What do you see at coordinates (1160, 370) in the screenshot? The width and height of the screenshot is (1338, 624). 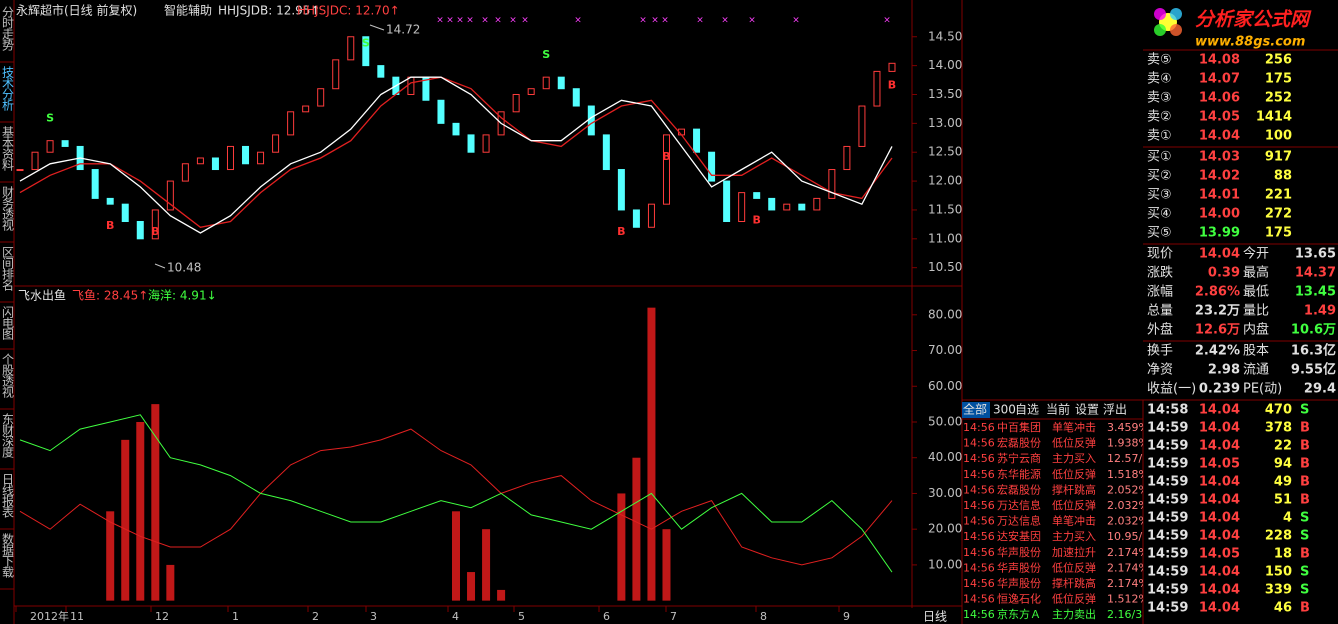 I see `stat-label: 净资` at bounding box center [1160, 370].